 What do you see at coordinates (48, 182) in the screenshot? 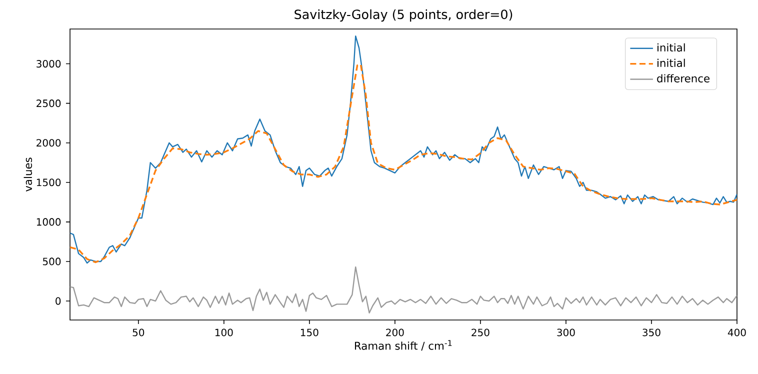
I see `y-tick-label: 1500` at bounding box center [48, 182].